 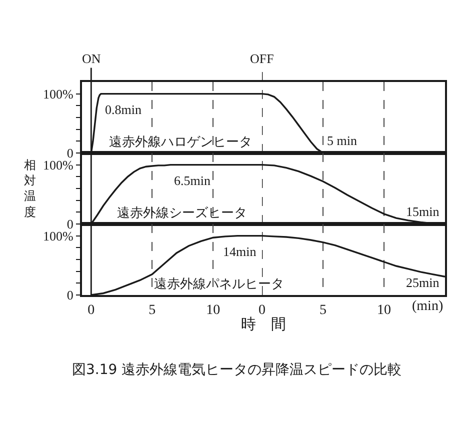 I want to click on annotation: 6.5min, so click(x=192, y=180).